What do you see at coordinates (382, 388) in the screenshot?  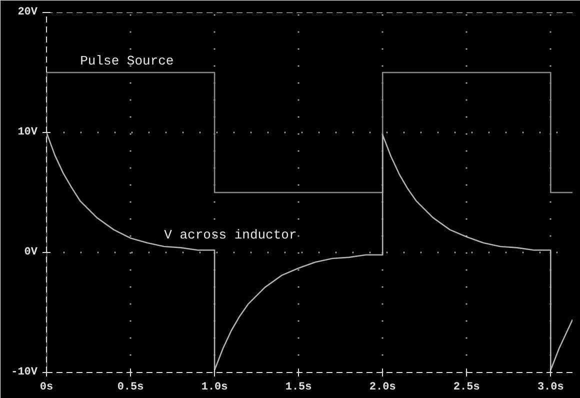 I see `x-tick-label: 2.0s` at bounding box center [382, 388].